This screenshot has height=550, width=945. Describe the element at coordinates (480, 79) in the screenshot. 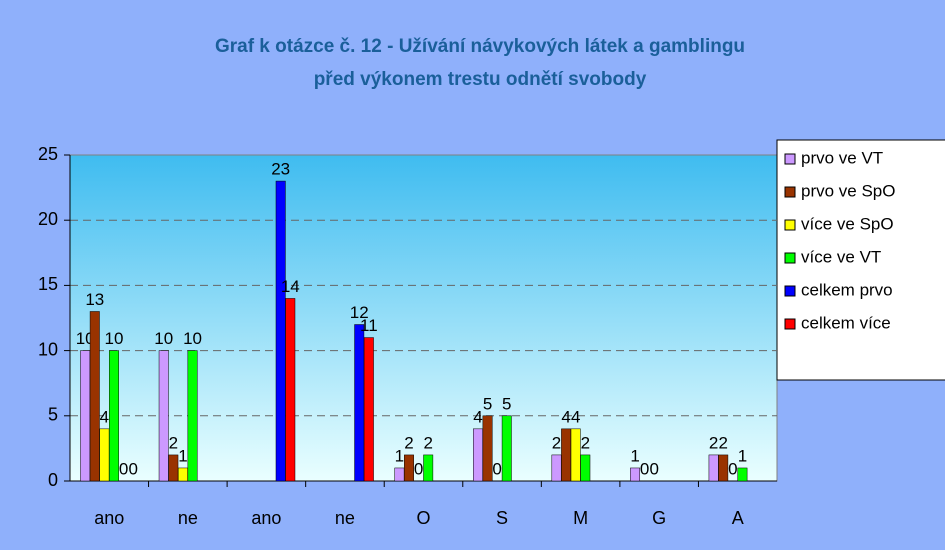

I see `chart-subtitle: před výkonem trestu odnětí svobody` at that location.